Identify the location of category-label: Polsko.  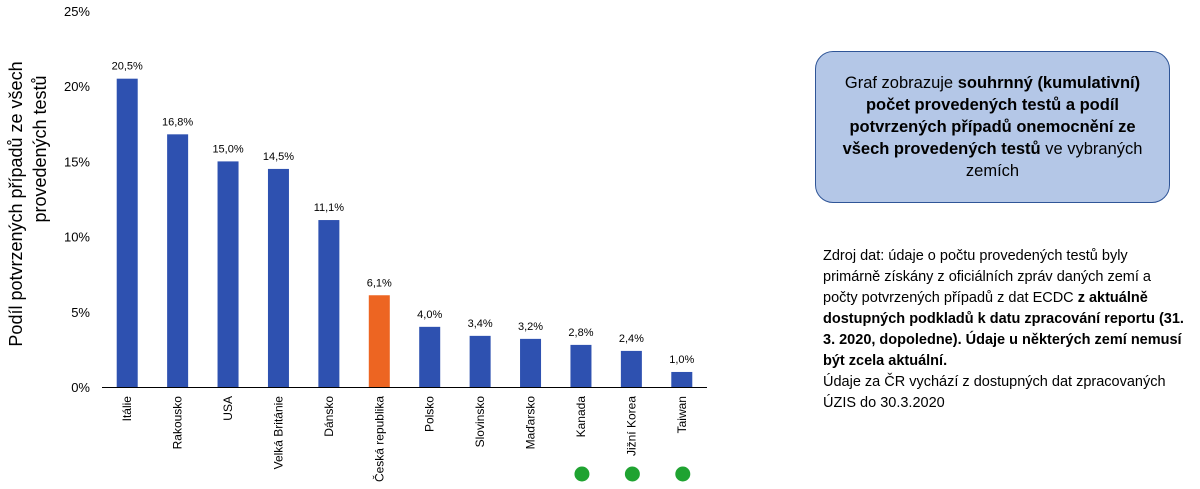
(430, 414).